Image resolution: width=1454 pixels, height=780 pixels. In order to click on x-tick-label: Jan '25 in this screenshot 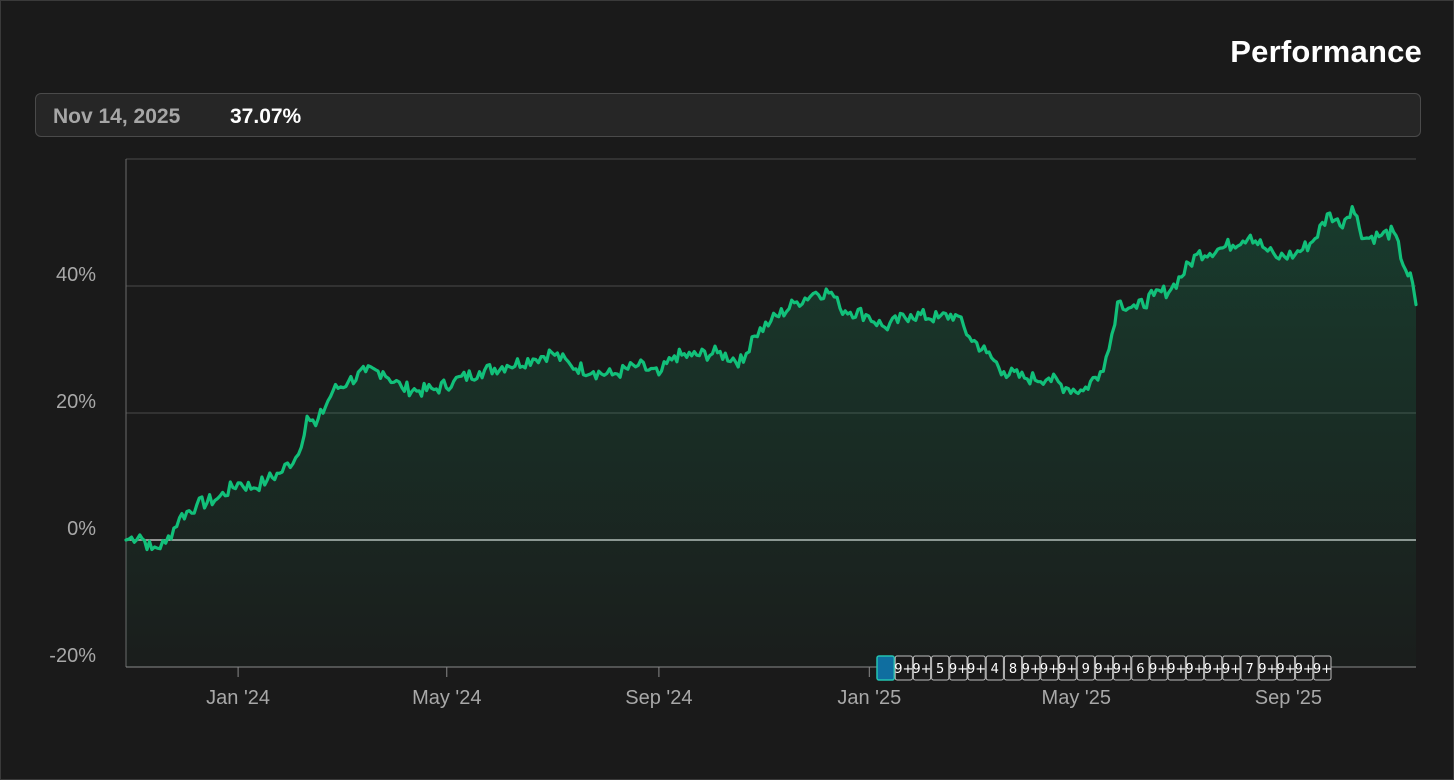, I will do `click(869, 698)`.